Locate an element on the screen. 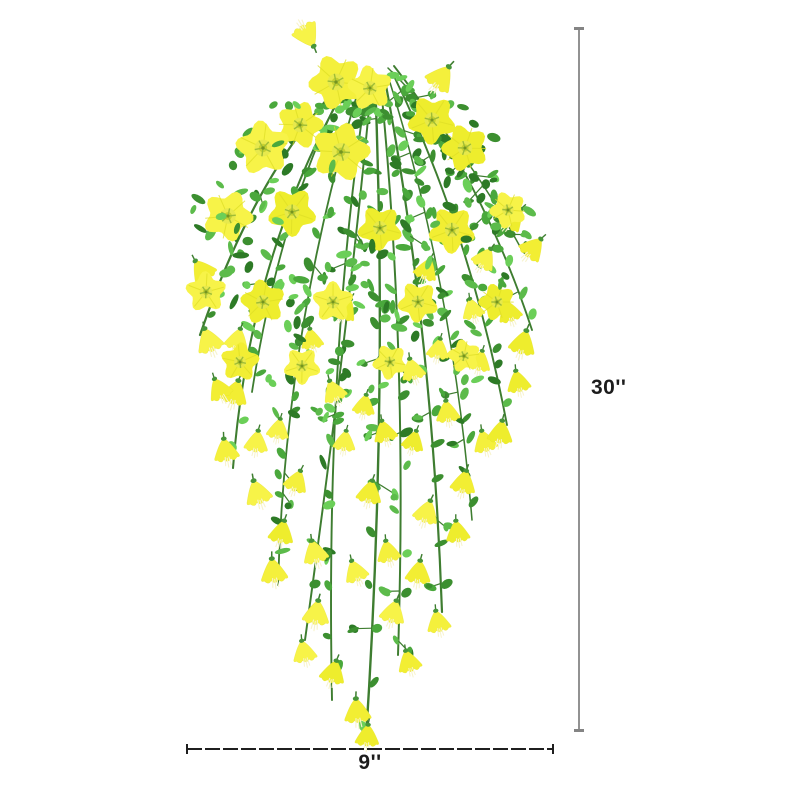 The width and height of the screenshot is (800, 800). height-dimension-label: 30'' is located at coordinates (609, 387).